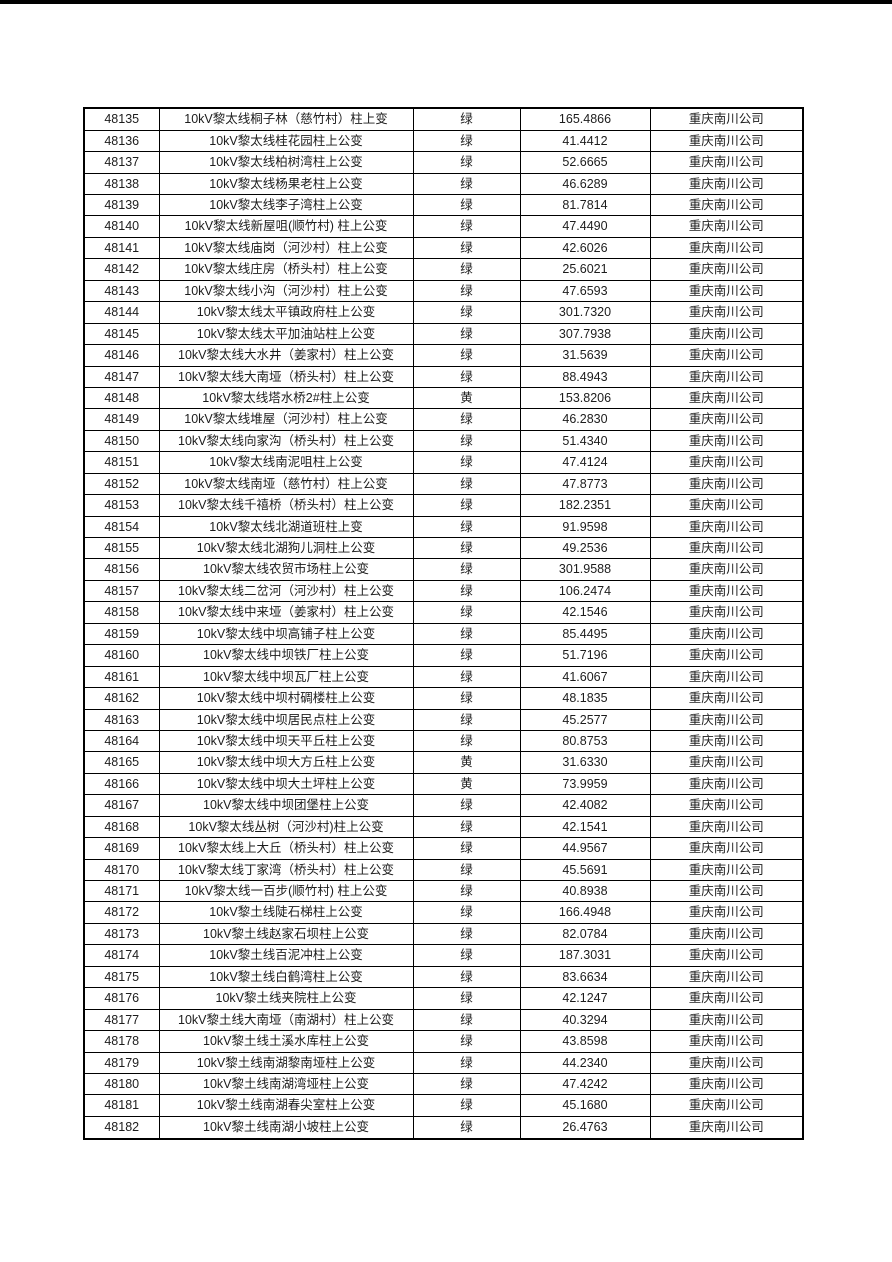 The image size is (892, 1262). I want to click on cell-status-color: 黄, so click(466, 398).